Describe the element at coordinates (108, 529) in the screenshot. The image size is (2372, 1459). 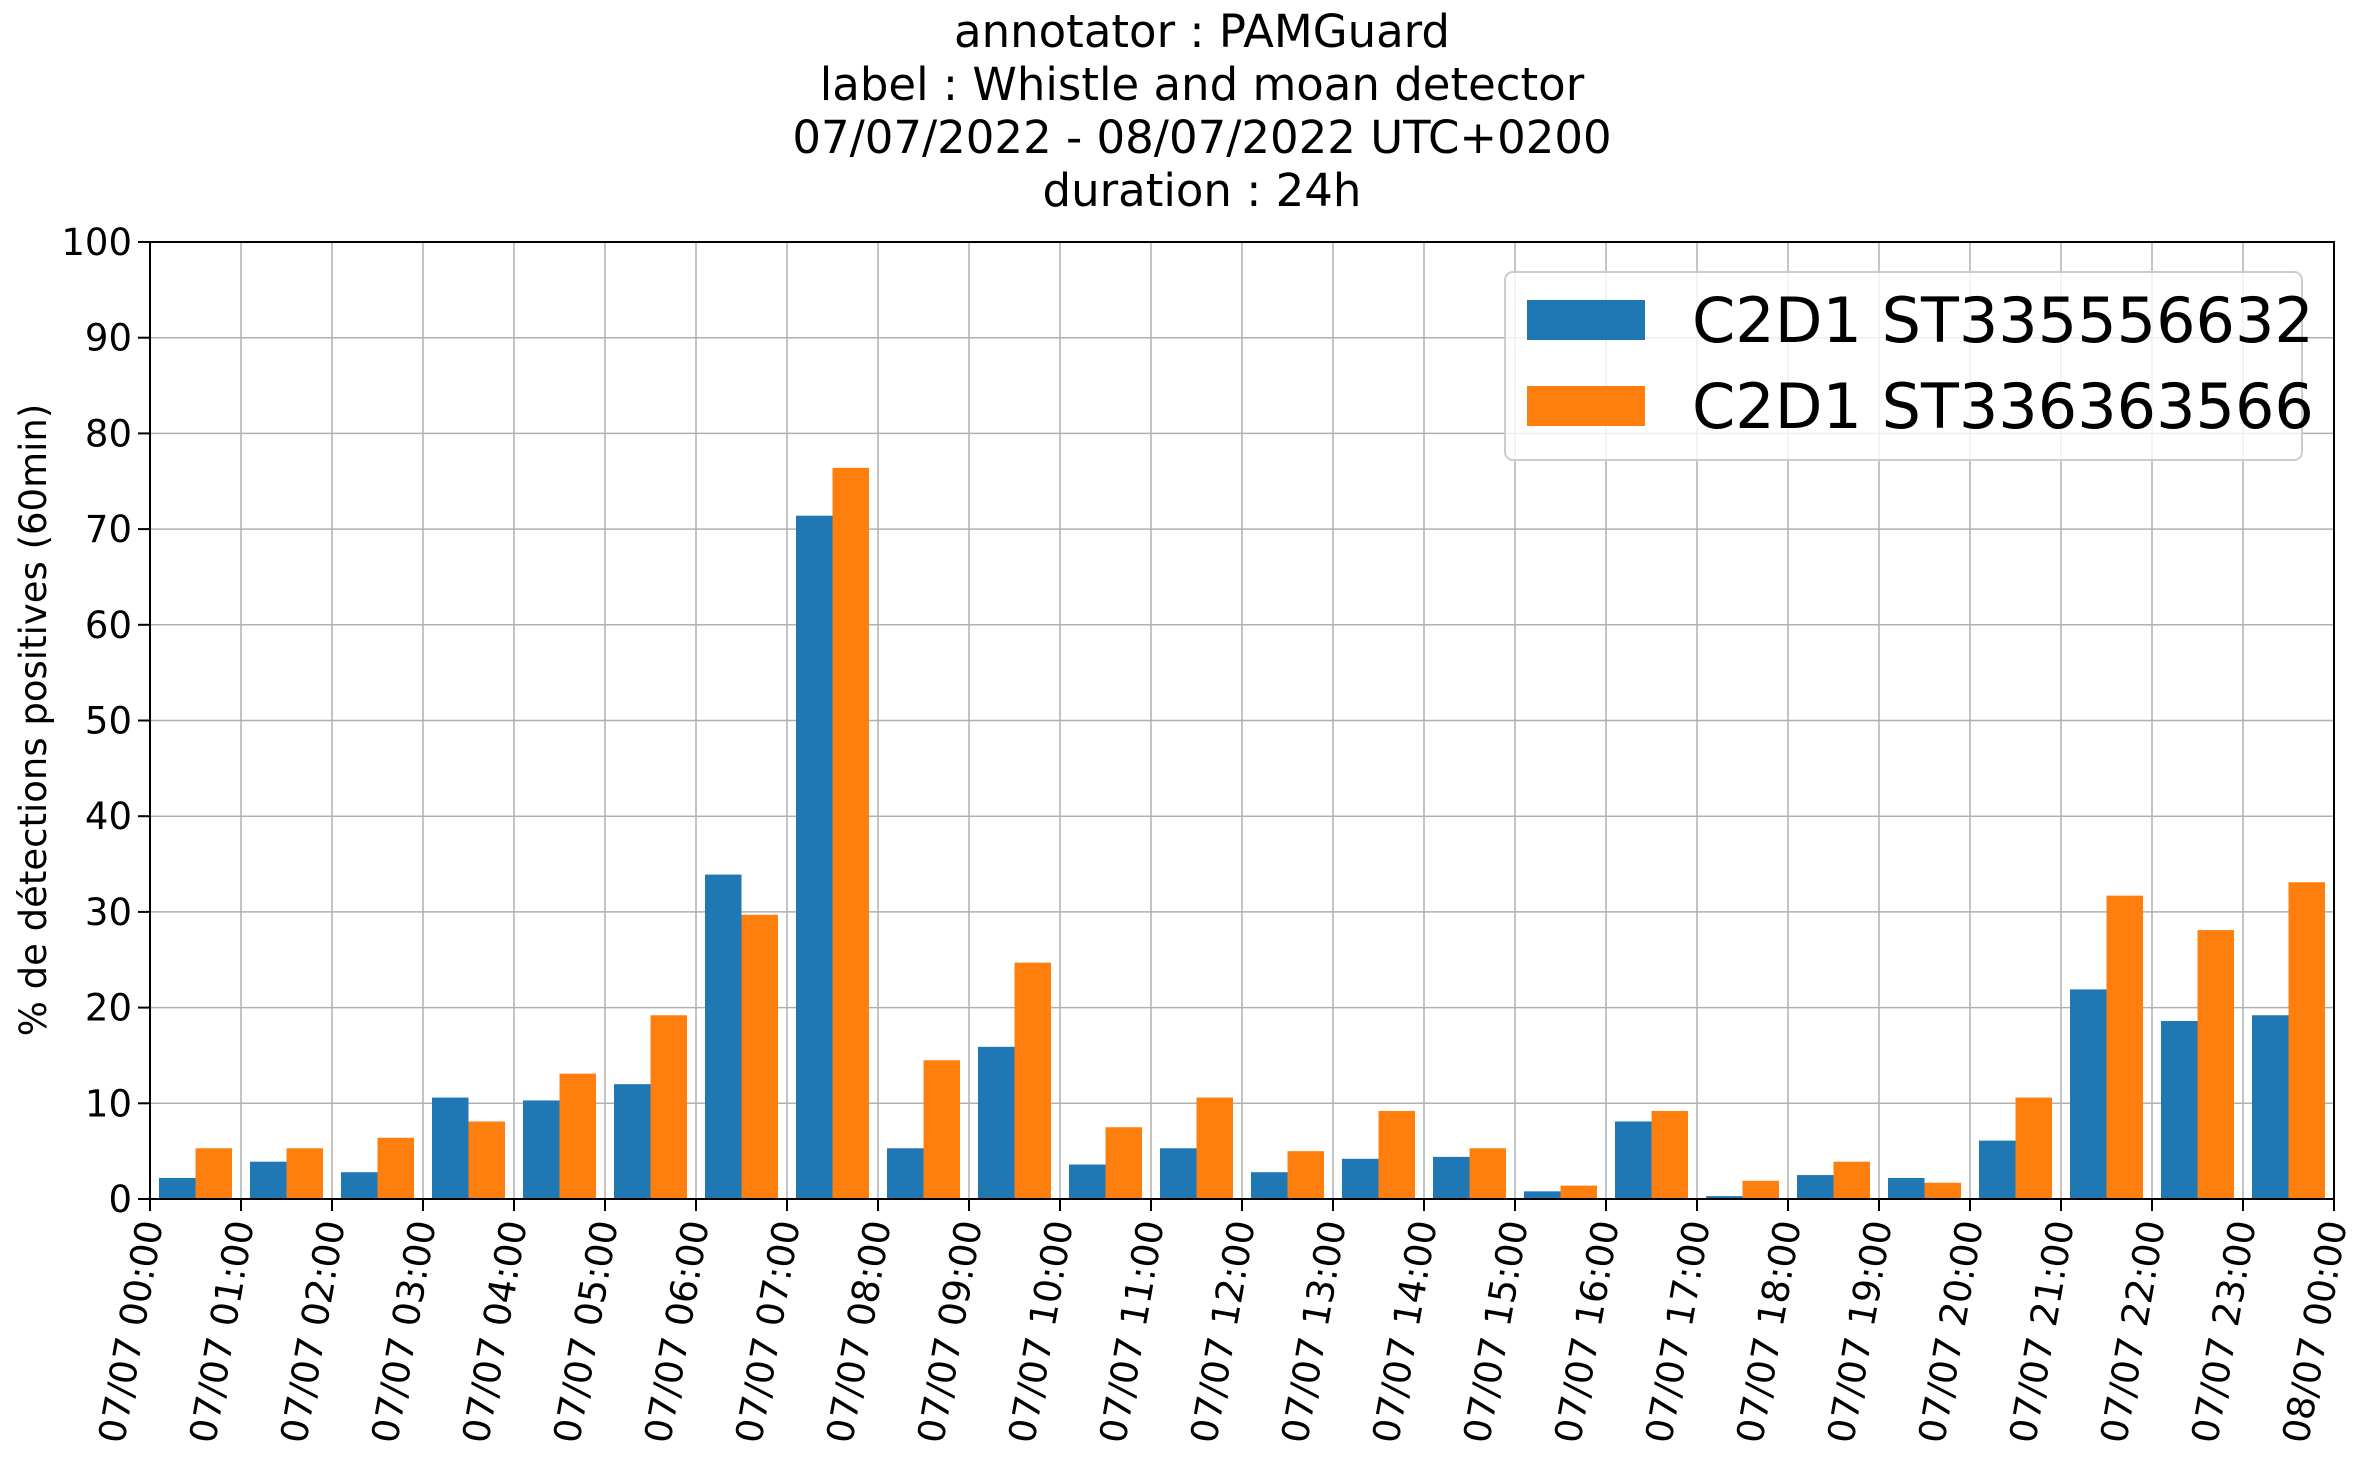
I see `y-tick-label: 70` at that location.